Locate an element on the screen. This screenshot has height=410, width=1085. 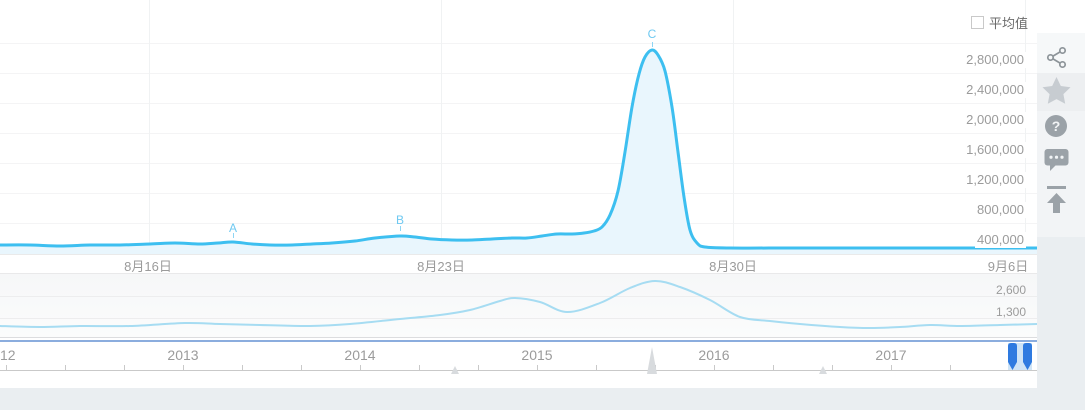
overview-value-label: 1,300 is located at coordinates (1010, 312).